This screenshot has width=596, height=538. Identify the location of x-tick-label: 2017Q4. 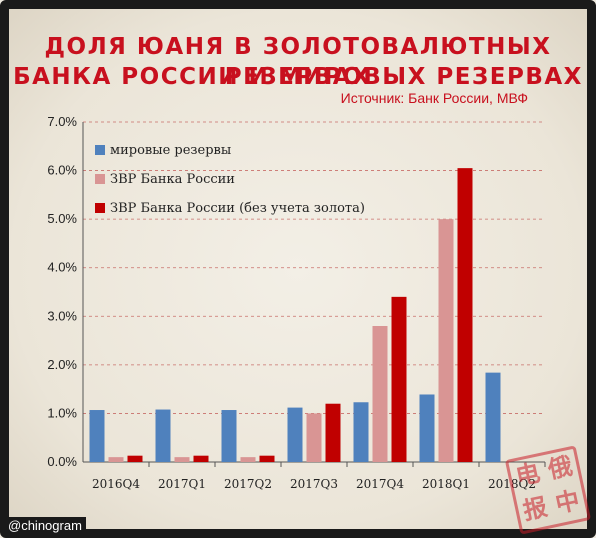
(380, 484).